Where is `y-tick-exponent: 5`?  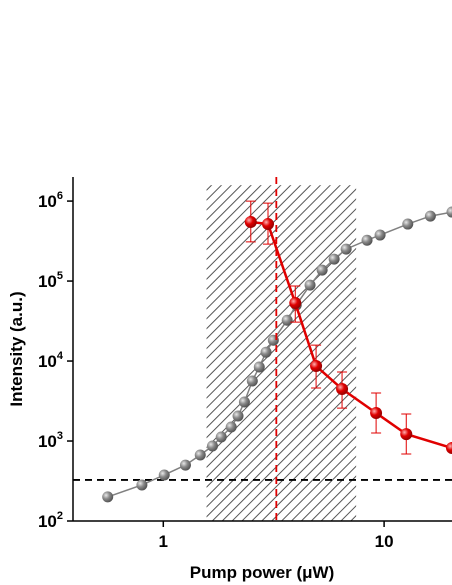 y-tick-exponent: 5 is located at coordinates (60, 276).